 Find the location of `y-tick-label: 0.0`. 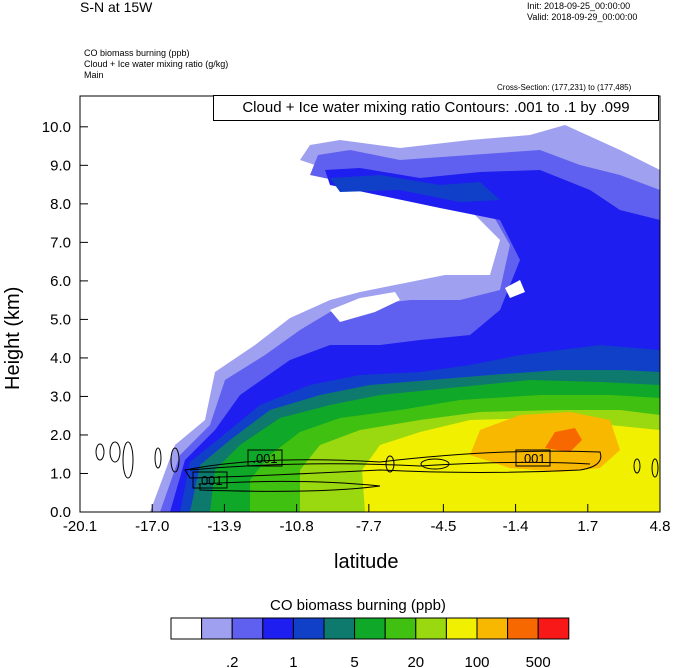

y-tick-label: 0.0 is located at coordinates (60, 512).